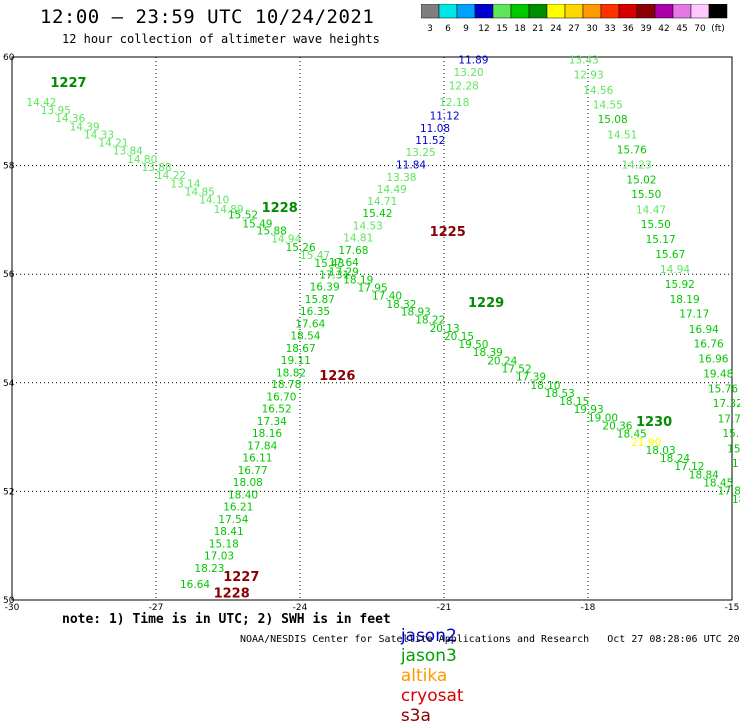 The width and height of the screenshot is (740, 726). What do you see at coordinates (113, 144) in the screenshot?
I see `wave-height-value: 14.21` at bounding box center [113, 144].